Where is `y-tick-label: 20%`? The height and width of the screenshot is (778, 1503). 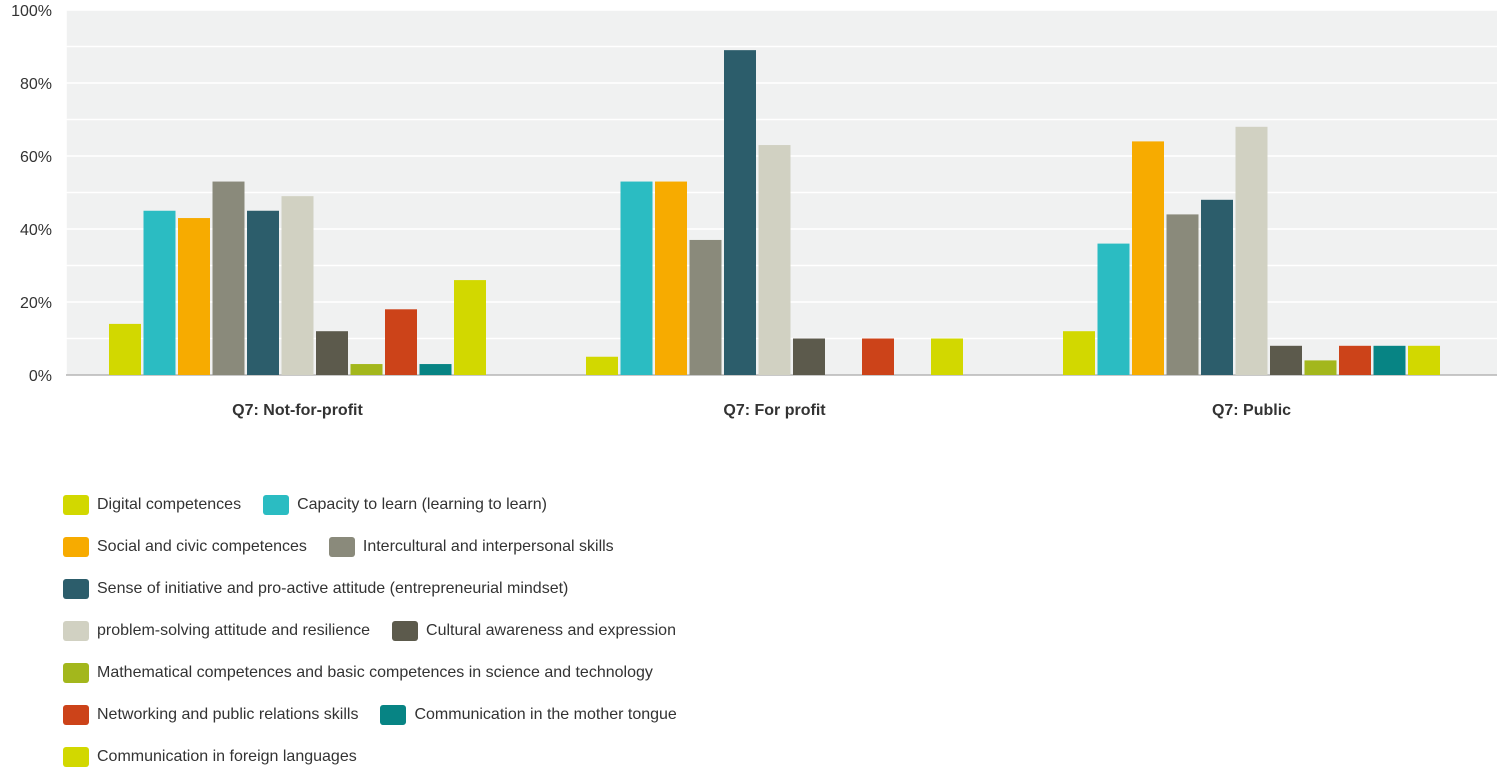
y-tick-label: 20% is located at coordinates (36, 303).